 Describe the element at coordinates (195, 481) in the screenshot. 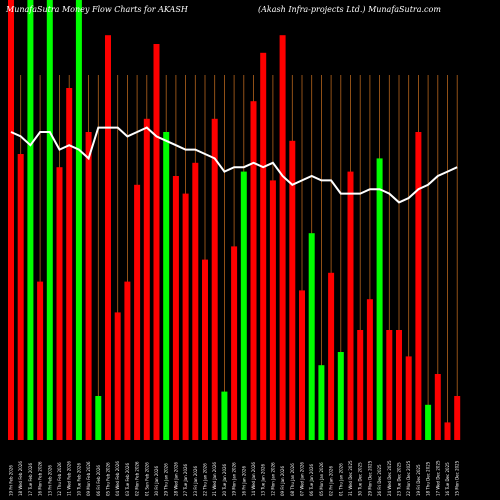

I see `x-tick-label: 23 Fri Jan 2026` at that location.